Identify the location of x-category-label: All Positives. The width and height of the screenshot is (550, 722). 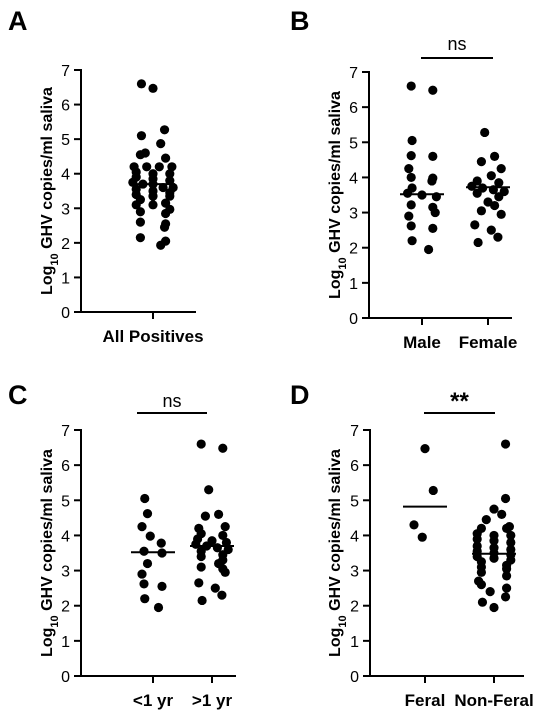
(152, 336).